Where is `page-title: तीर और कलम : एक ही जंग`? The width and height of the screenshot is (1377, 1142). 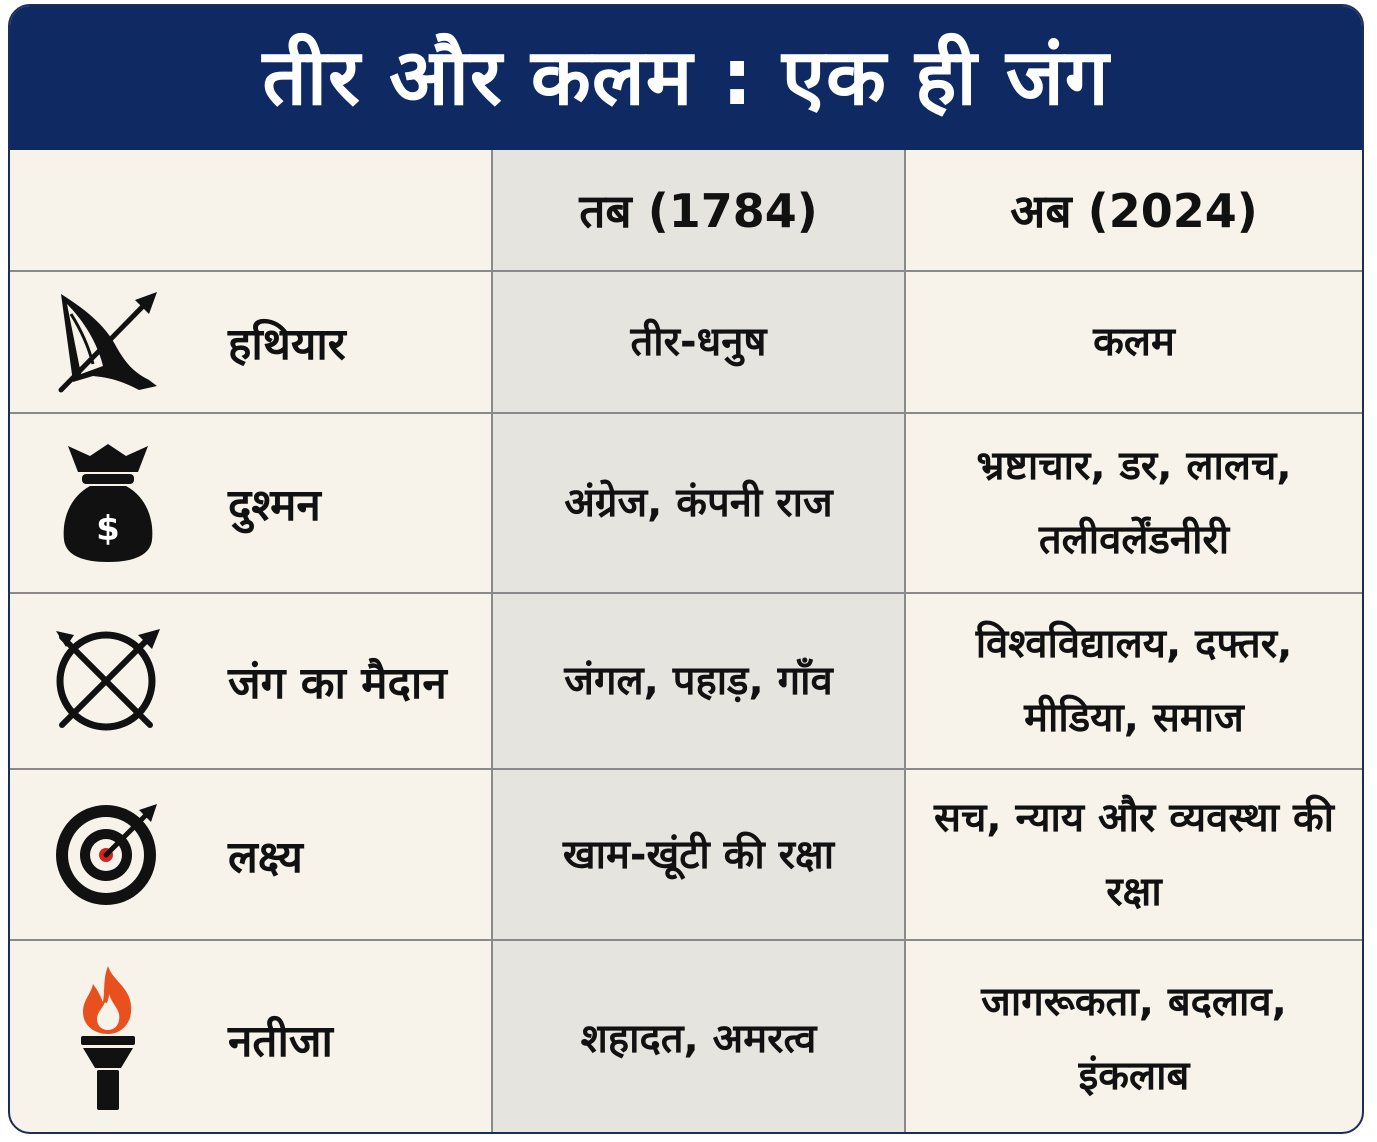
page-title: तीर और कलम : एक ही जंग is located at coordinates (686, 78).